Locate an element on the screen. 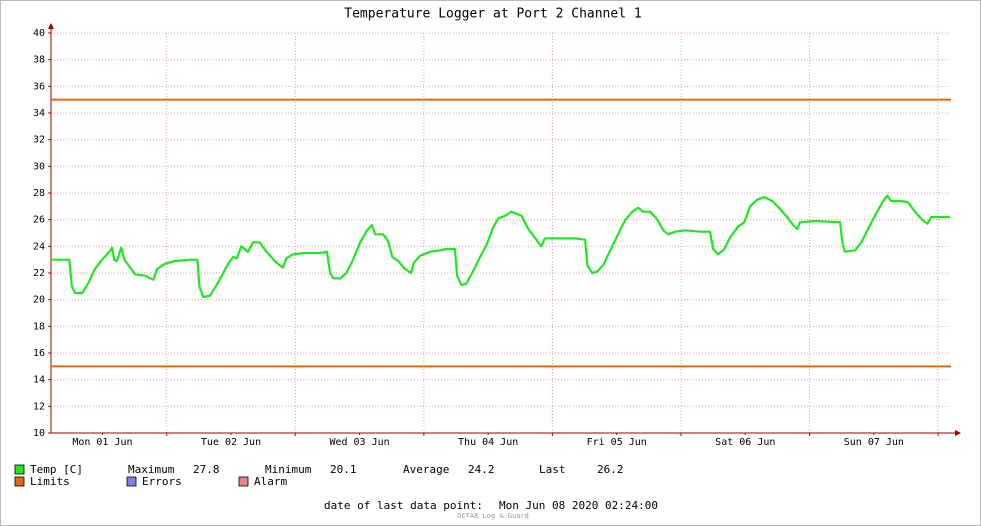  legend-label: Alarm is located at coordinates (270, 481).